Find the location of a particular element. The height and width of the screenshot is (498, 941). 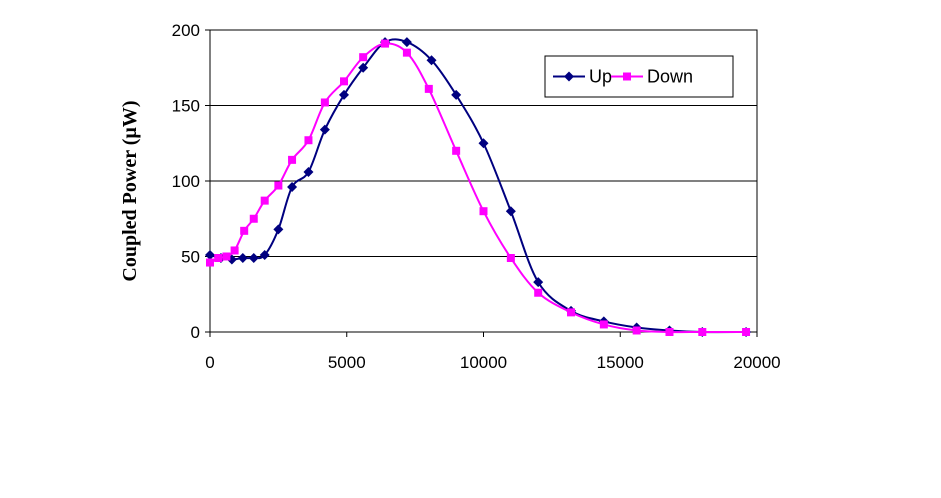

y-tick-label: 50 is located at coordinates (190, 257).